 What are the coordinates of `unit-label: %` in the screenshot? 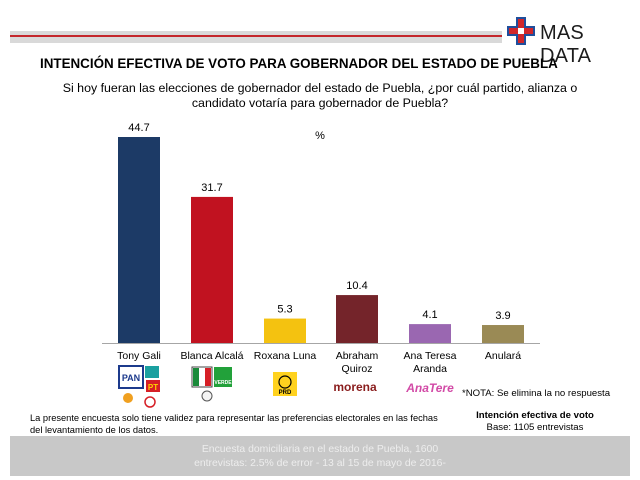 It's located at (320, 136).